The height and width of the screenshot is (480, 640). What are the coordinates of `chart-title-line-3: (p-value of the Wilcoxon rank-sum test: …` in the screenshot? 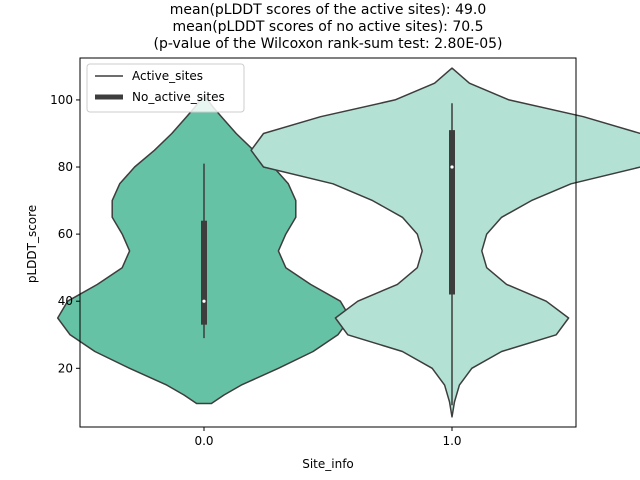 It's located at (328, 44).